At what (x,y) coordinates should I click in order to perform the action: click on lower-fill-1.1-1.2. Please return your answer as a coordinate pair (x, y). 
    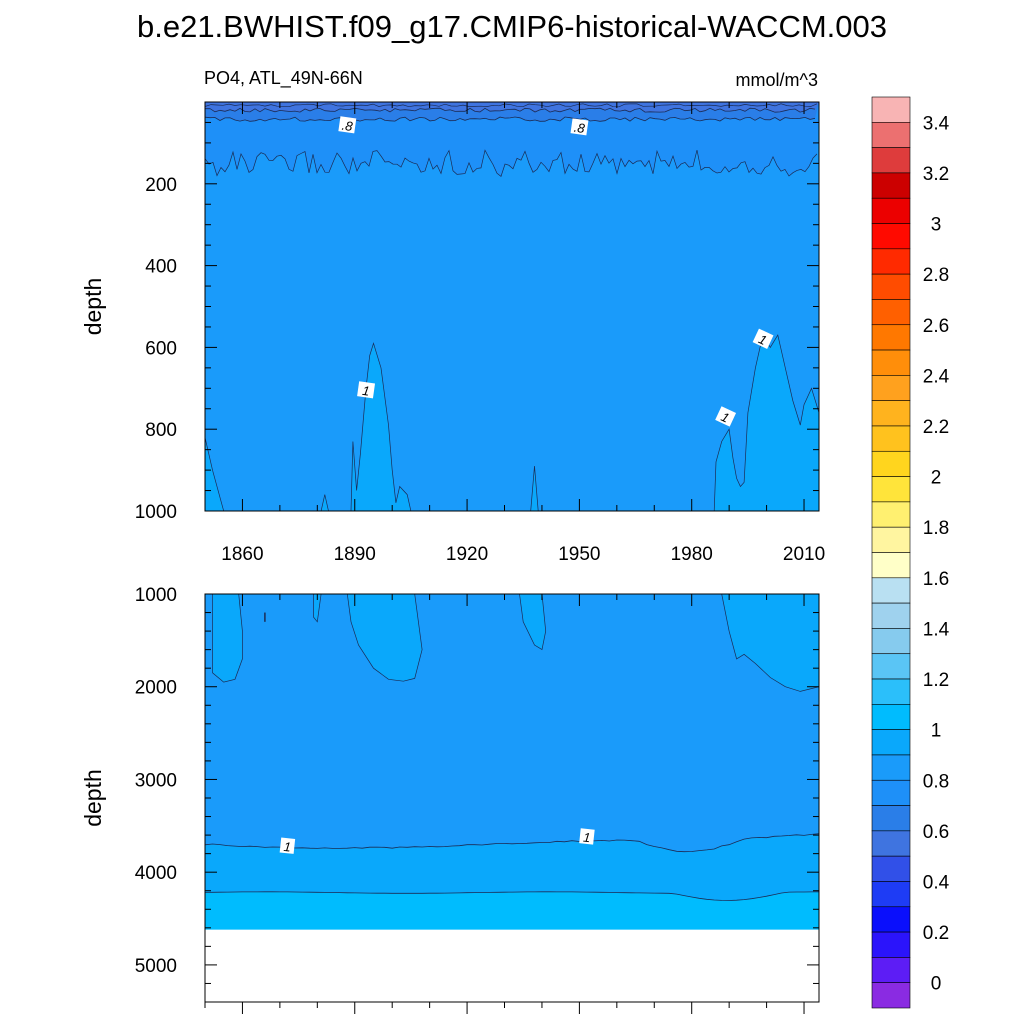
    Looking at the image, I should click on (512, 910).